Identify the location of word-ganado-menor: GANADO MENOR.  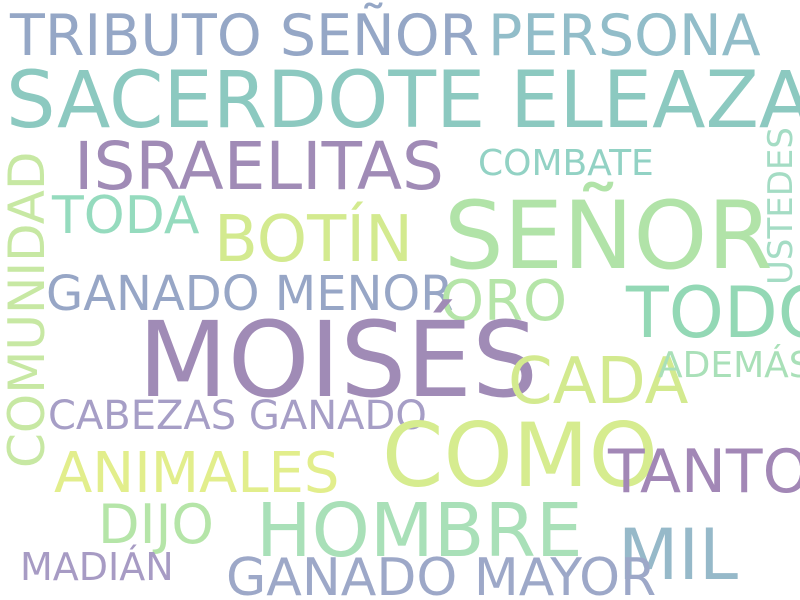
(250, 294).